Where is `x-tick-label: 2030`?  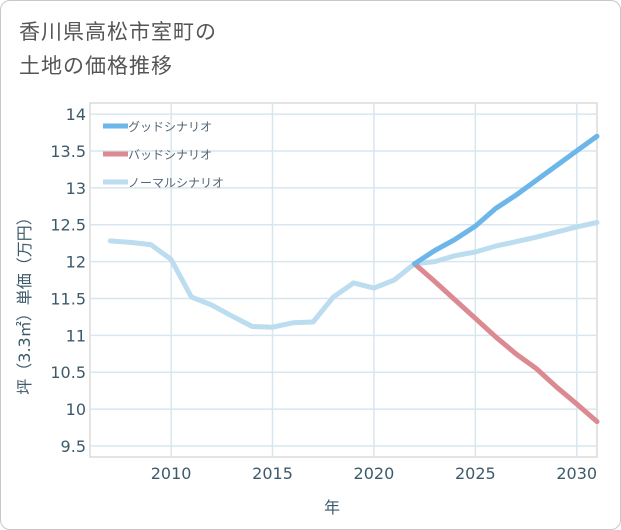 x-tick-label: 2030 is located at coordinates (576, 473).